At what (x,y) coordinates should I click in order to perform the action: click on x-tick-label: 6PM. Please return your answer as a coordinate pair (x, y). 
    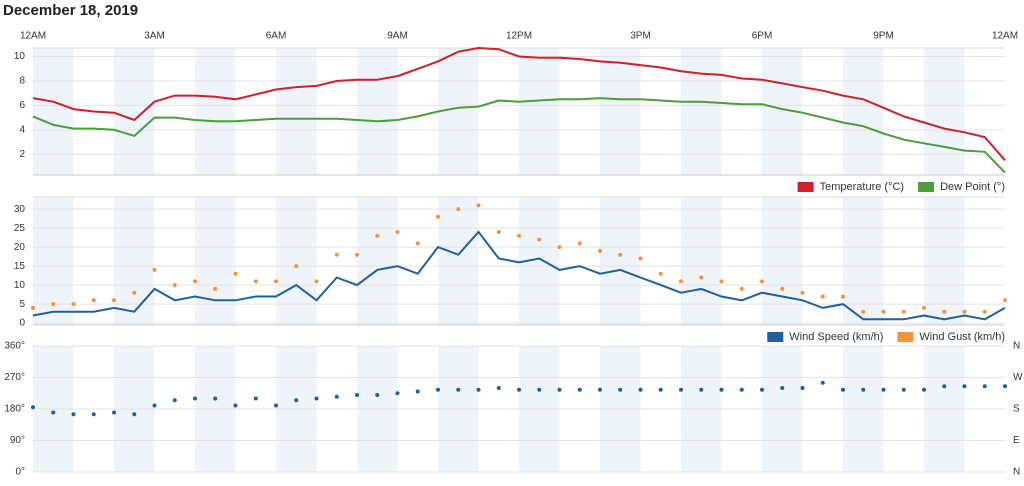
    Looking at the image, I should click on (762, 36).